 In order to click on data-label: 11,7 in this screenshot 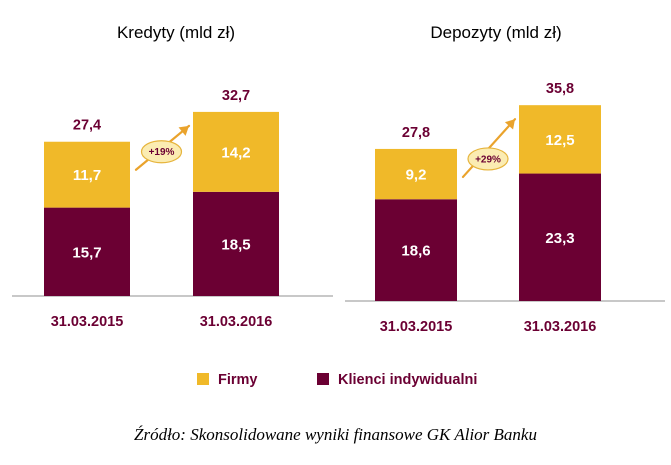, I will do `click(87, 175)`.